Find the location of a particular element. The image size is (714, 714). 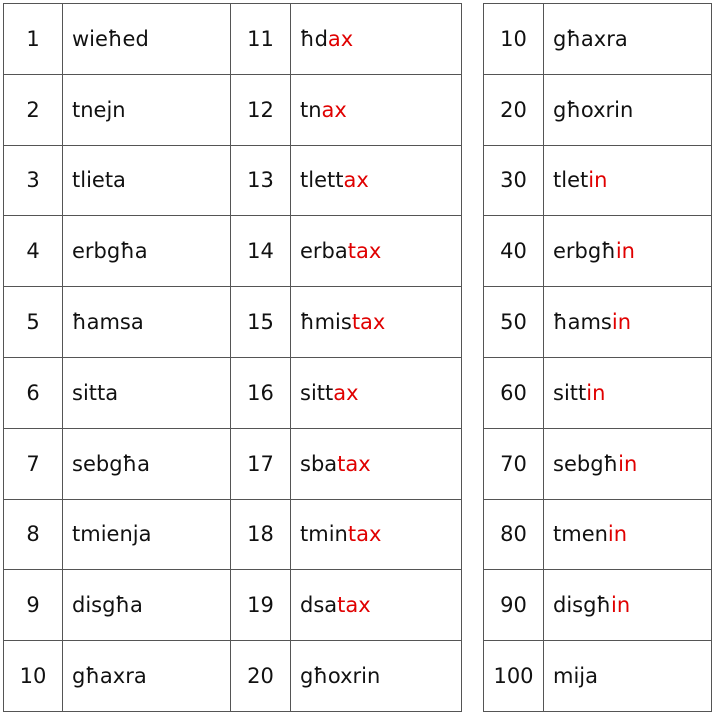

word-stem: erba is located at coordinates (324, 251).